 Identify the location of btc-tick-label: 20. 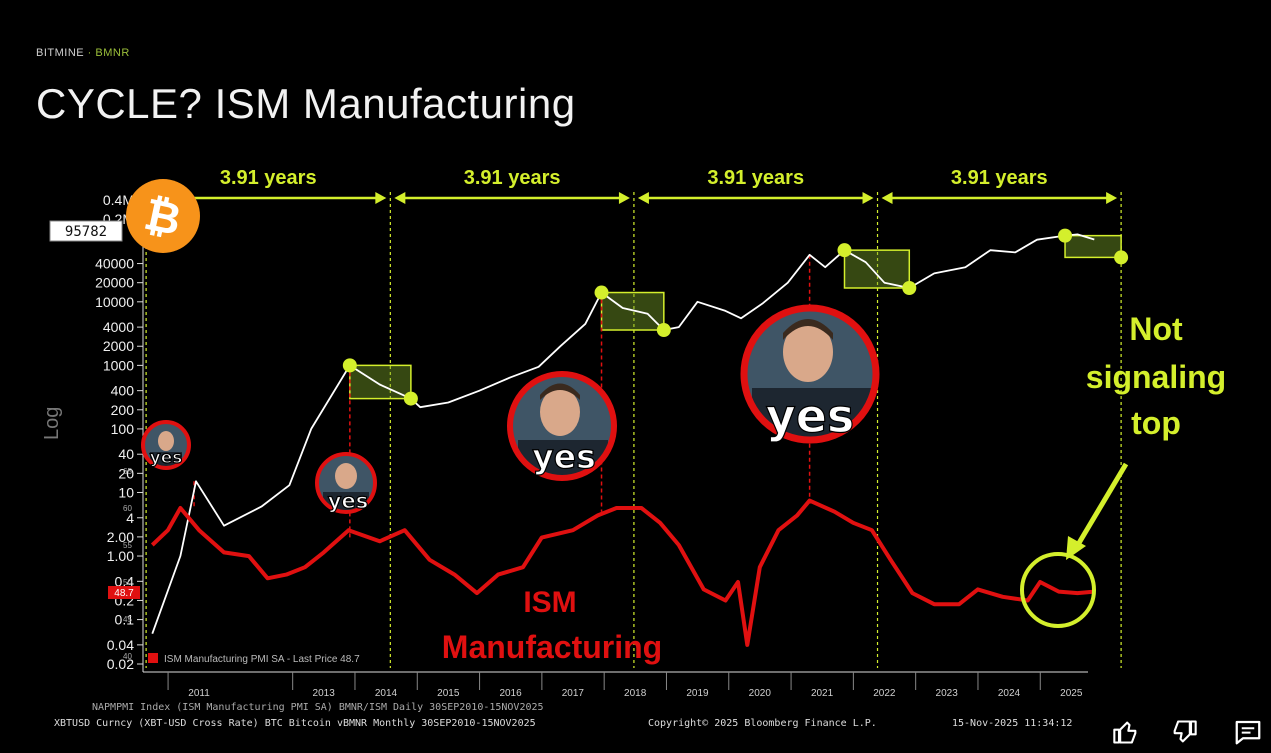
(126, 473).